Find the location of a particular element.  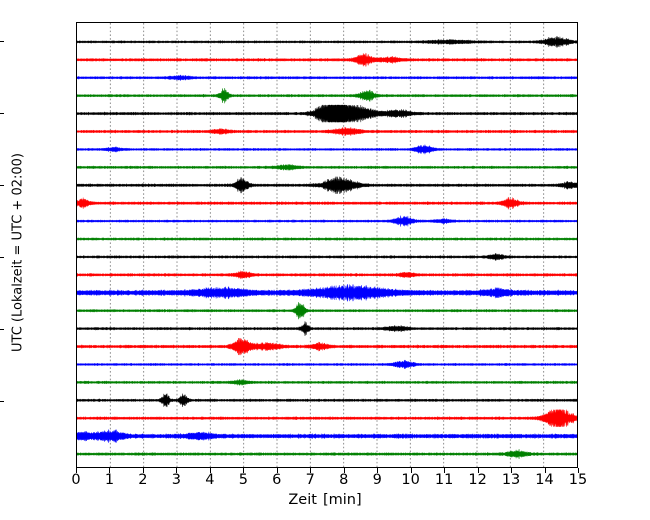

x-tick-label: 10 is located at coordinates (410, 480).